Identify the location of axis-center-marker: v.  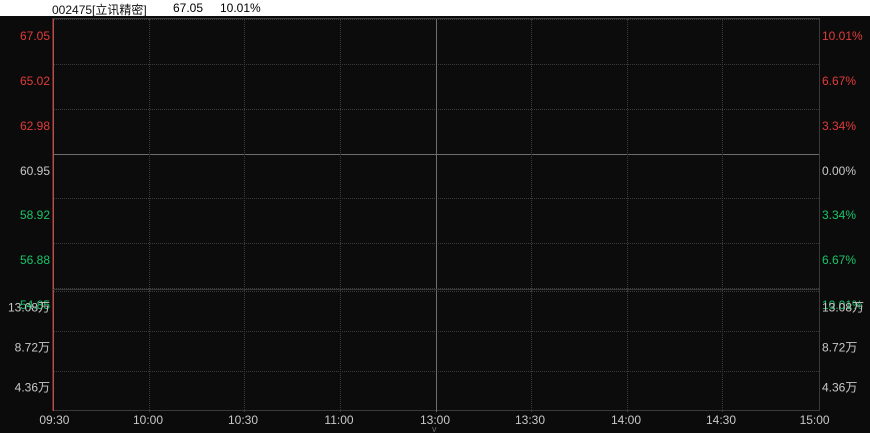
(434, 429).